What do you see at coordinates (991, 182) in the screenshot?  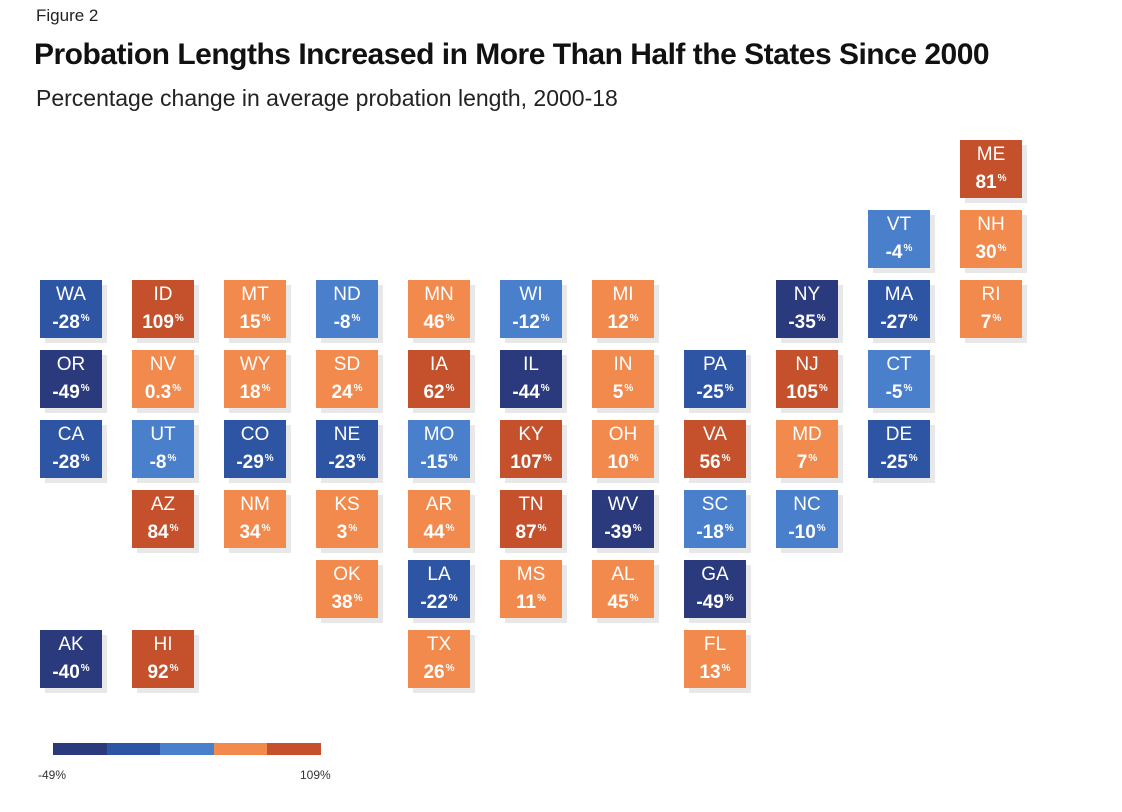 I see `state-value: 81%` at bounding box center [991, 182].